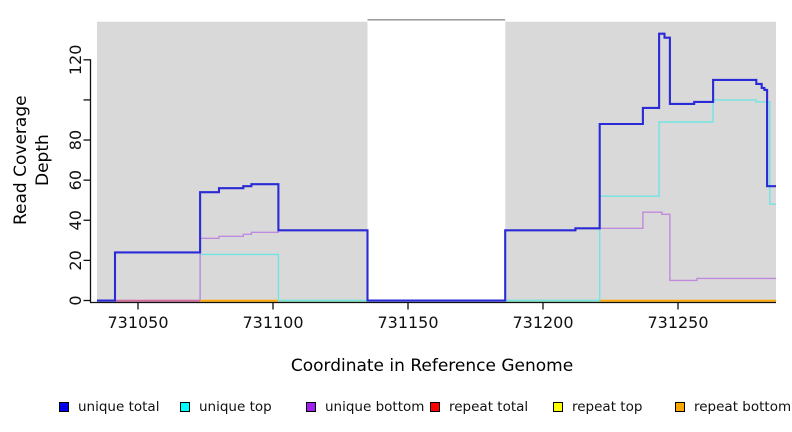 The image size is (792, 432). I want to click on x-tick-label: 731150, so click(407, 322).